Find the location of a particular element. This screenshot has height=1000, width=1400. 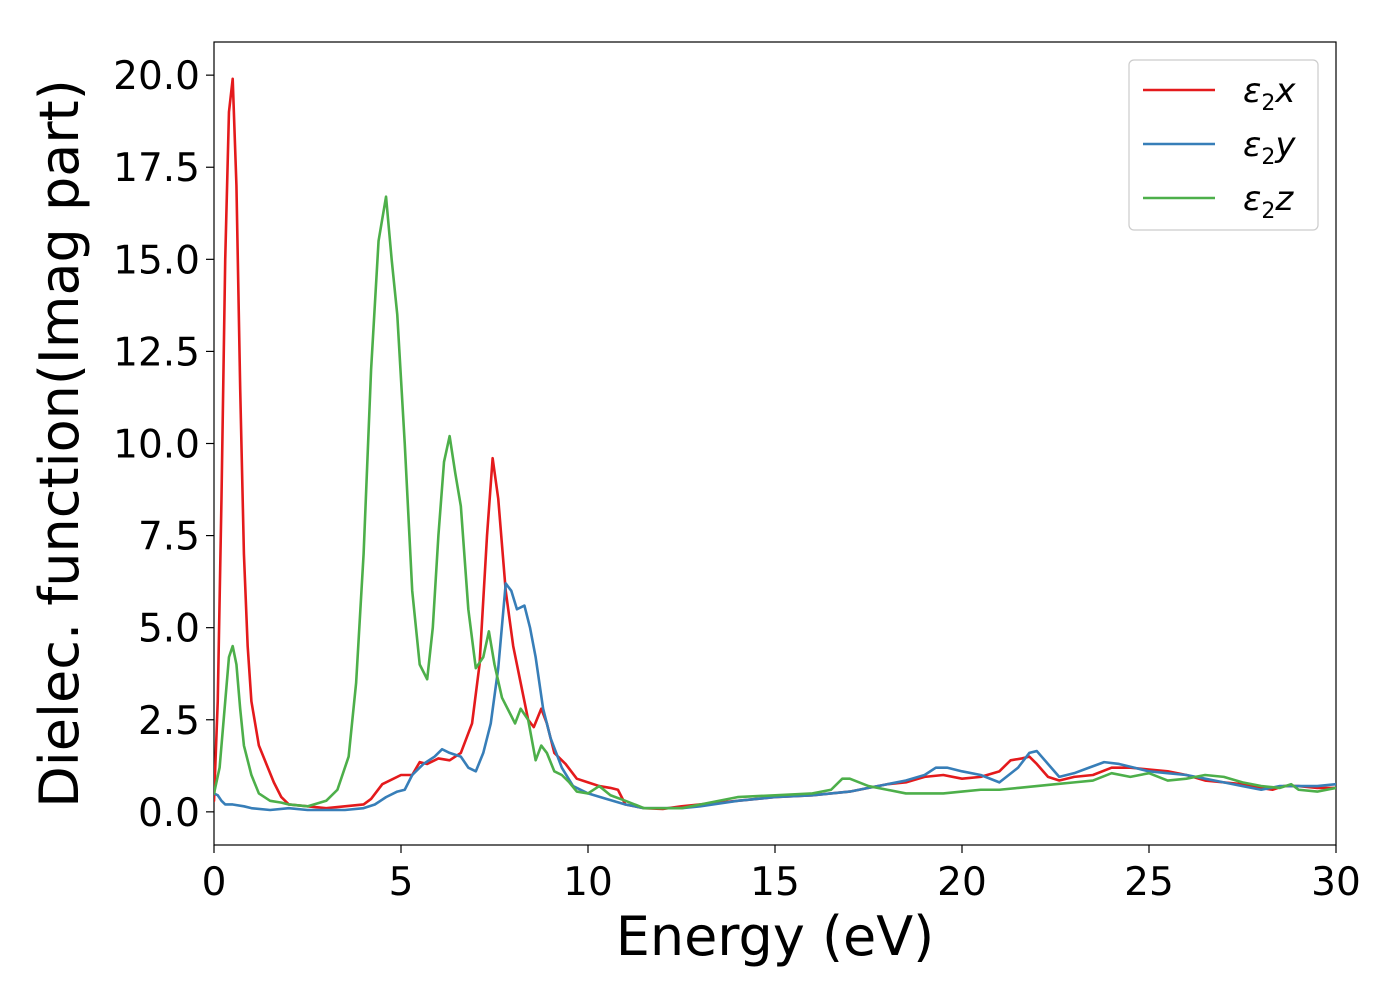

legend-box is located at coordinates (1223, 145).